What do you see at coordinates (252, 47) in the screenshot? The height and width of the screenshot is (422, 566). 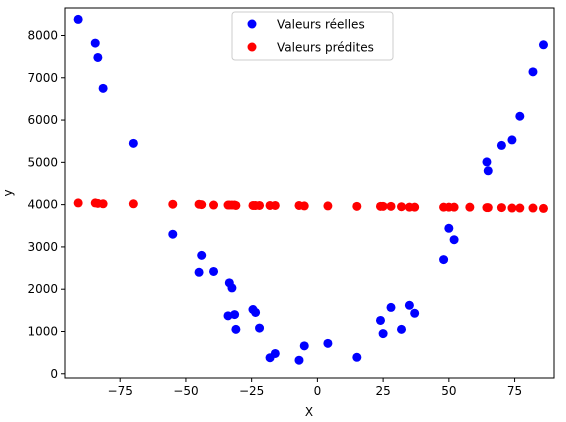 I see `legend-marker-predicted` at bounding box center [252, 47].